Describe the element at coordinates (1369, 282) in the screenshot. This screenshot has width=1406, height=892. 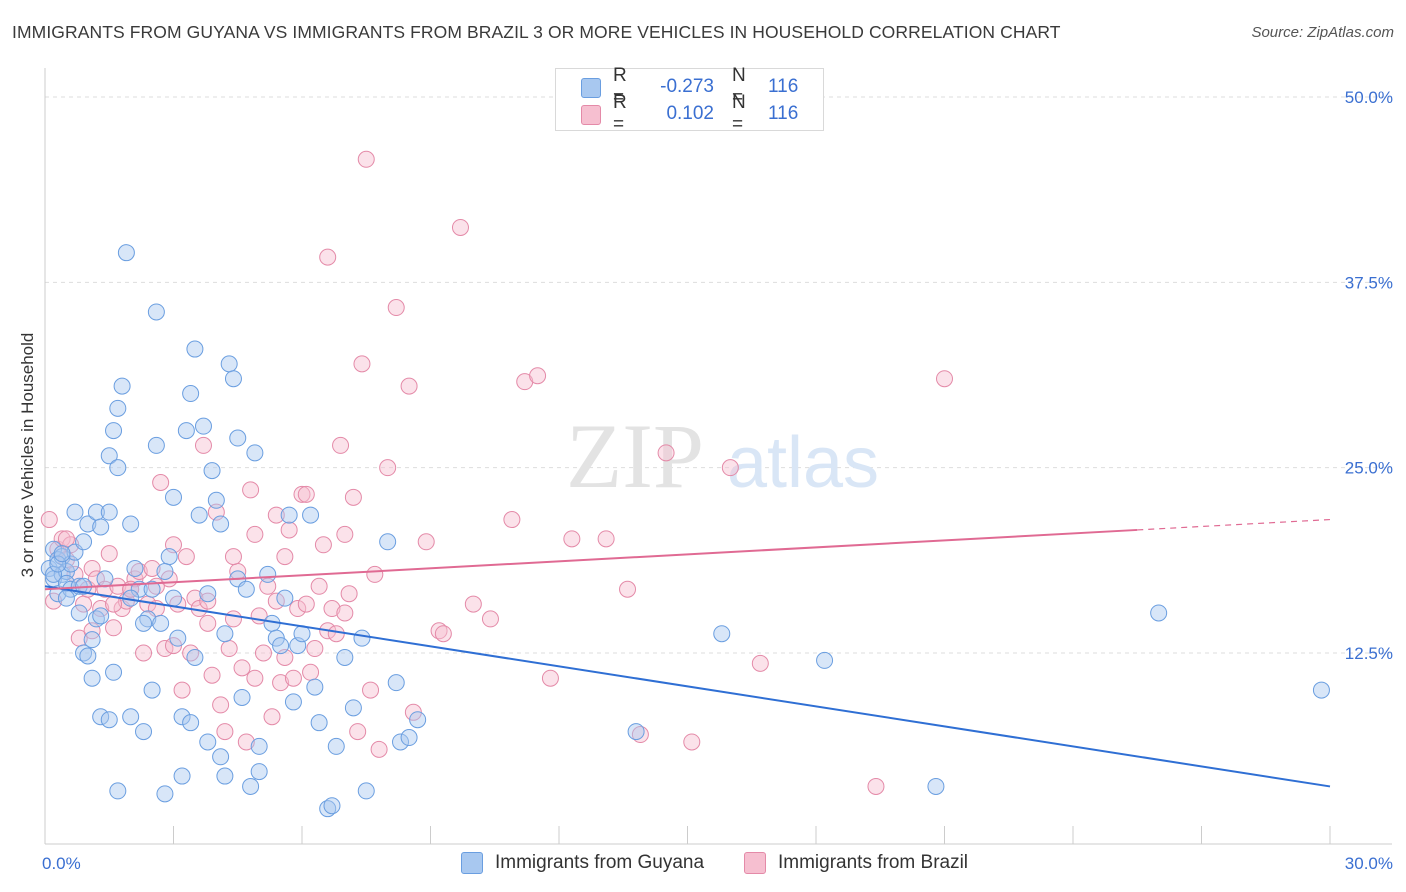
I see `y-tick-label: 37.5%` at that location.